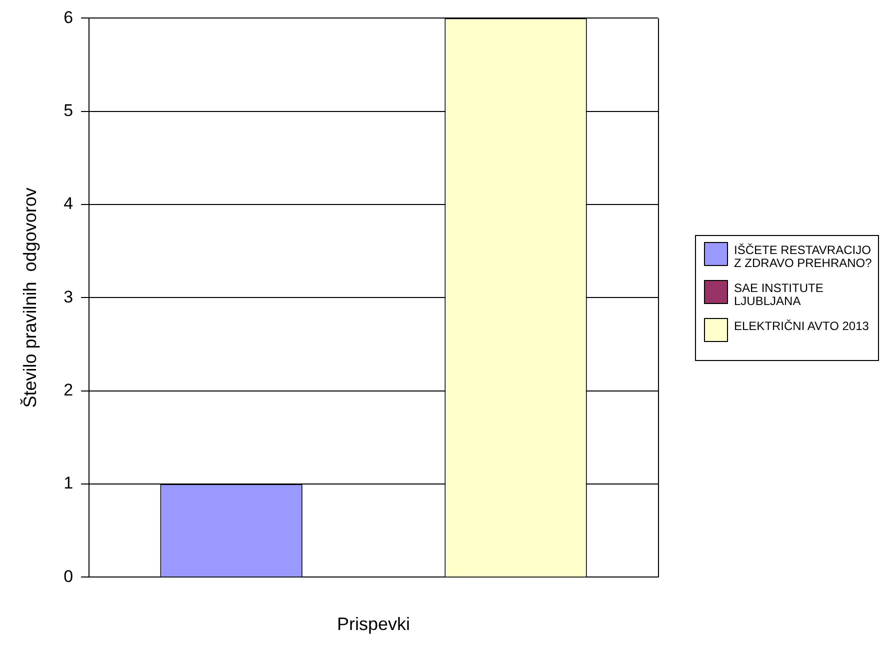 This screenshot has width=886, height=648. I want to click on y-tick-label: 3, so click(69, 296).